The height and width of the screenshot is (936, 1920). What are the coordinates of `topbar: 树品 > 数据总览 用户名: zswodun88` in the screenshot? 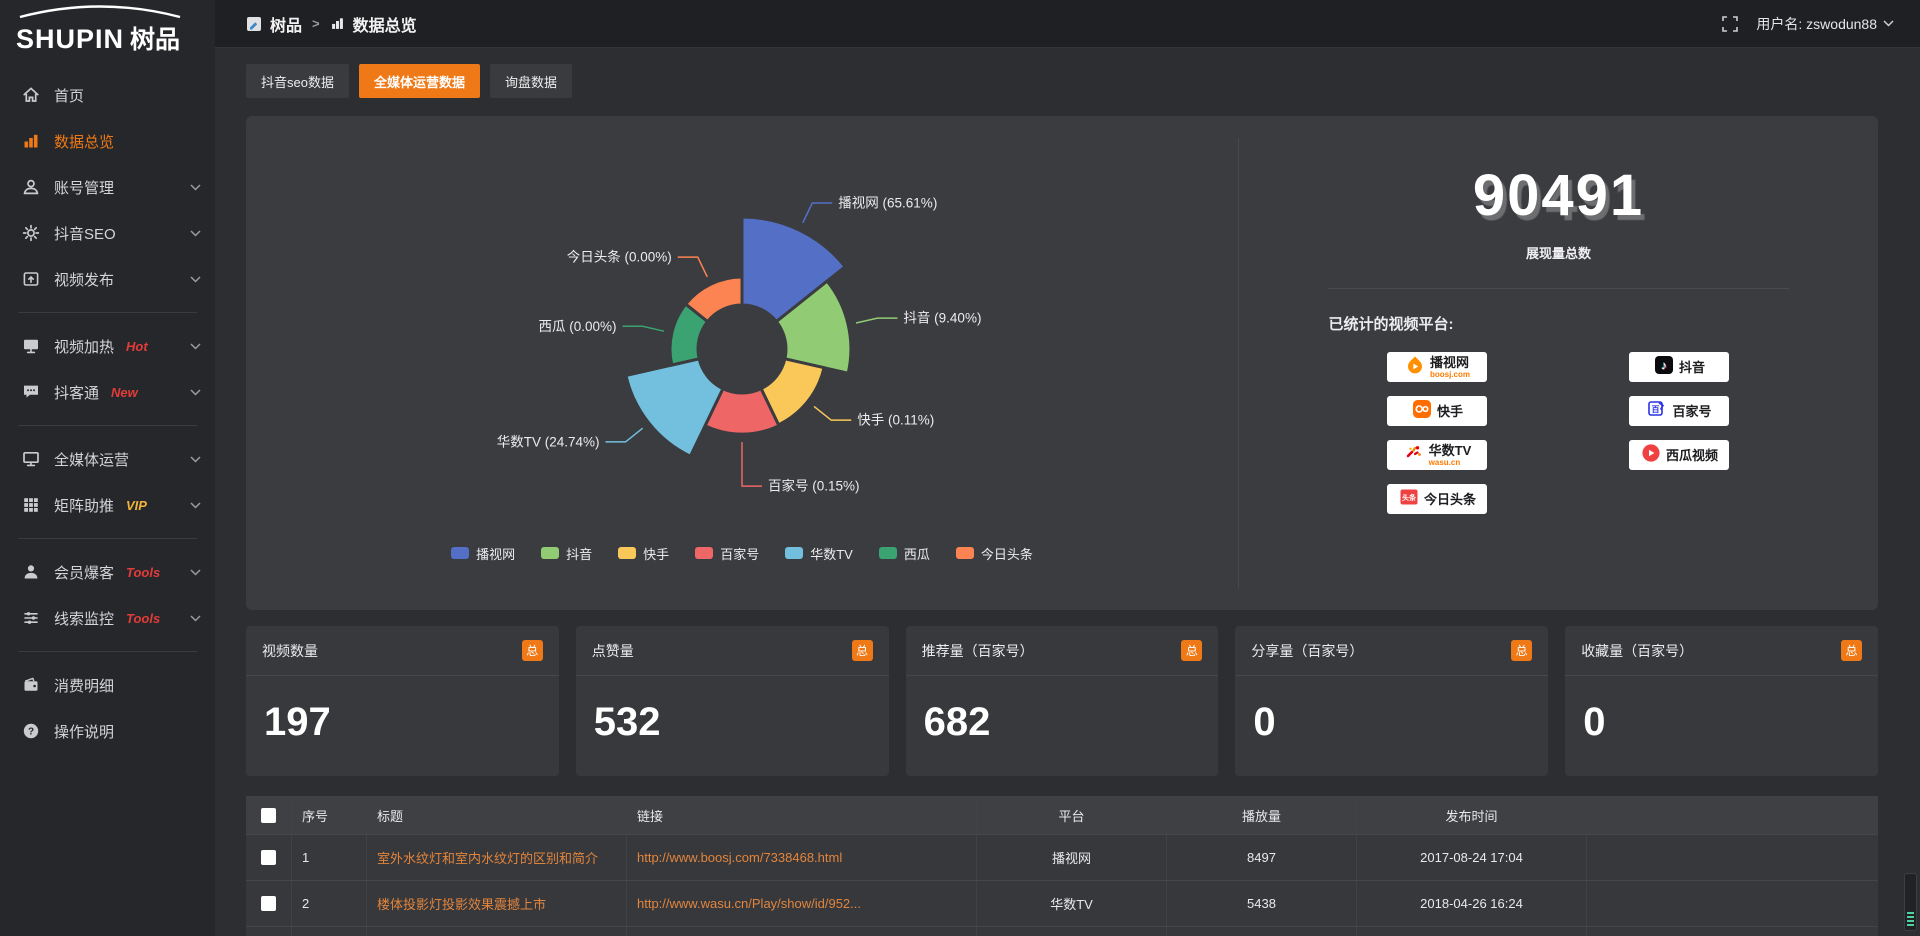 It's located at (1067, 24).